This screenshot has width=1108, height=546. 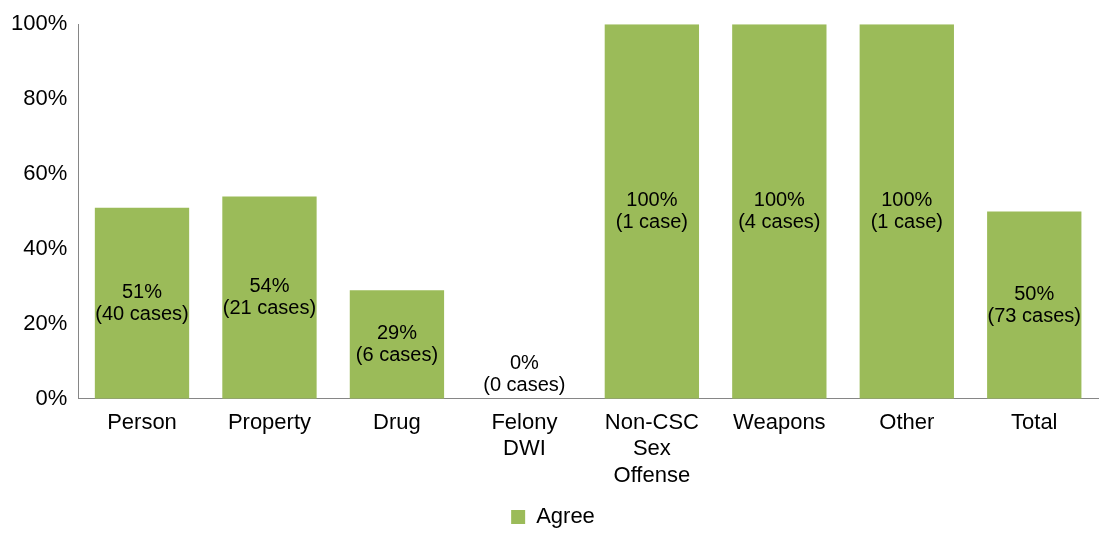 I want to click on x-tick-label: Non-CSC Sex Offense, so click(x=652, y=448).